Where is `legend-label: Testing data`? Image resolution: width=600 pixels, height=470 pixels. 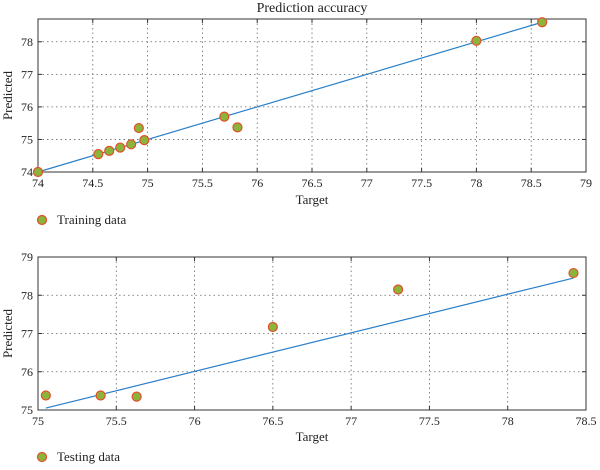
legend-label: Testing data is located at coordinates (88, 456).